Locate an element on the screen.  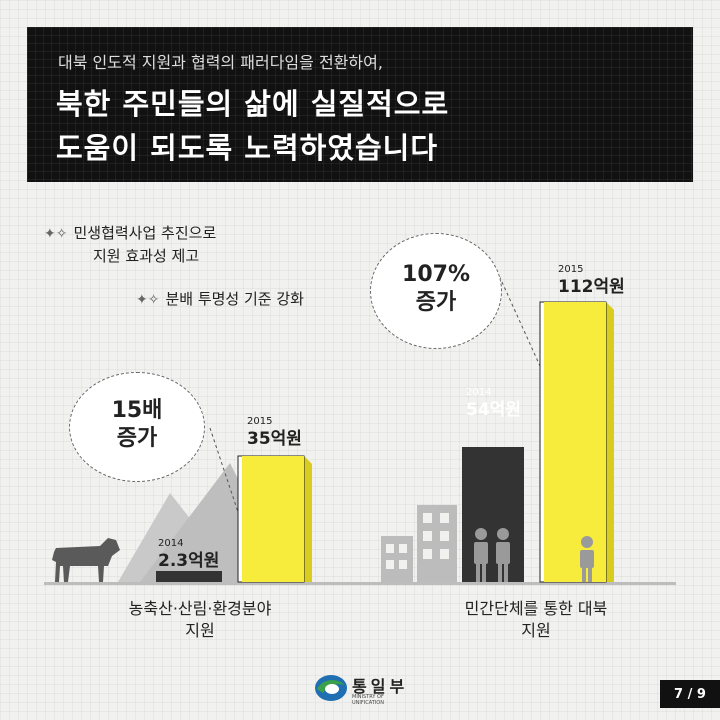
logo-subtext: MINISTRY OF UNIFICATION is located at coordinates (368, 700).